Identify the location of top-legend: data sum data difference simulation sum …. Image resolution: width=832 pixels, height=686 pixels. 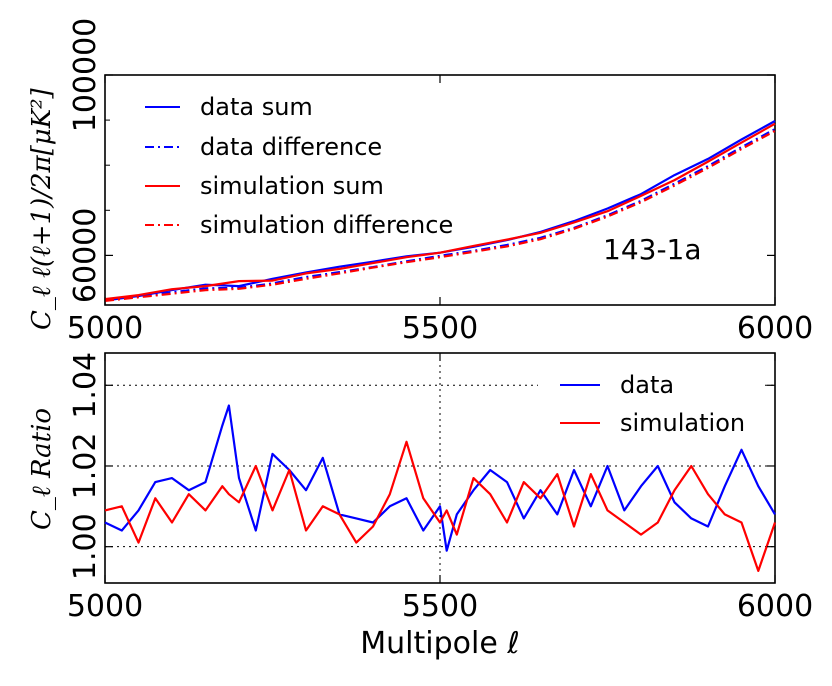
(299, 166).